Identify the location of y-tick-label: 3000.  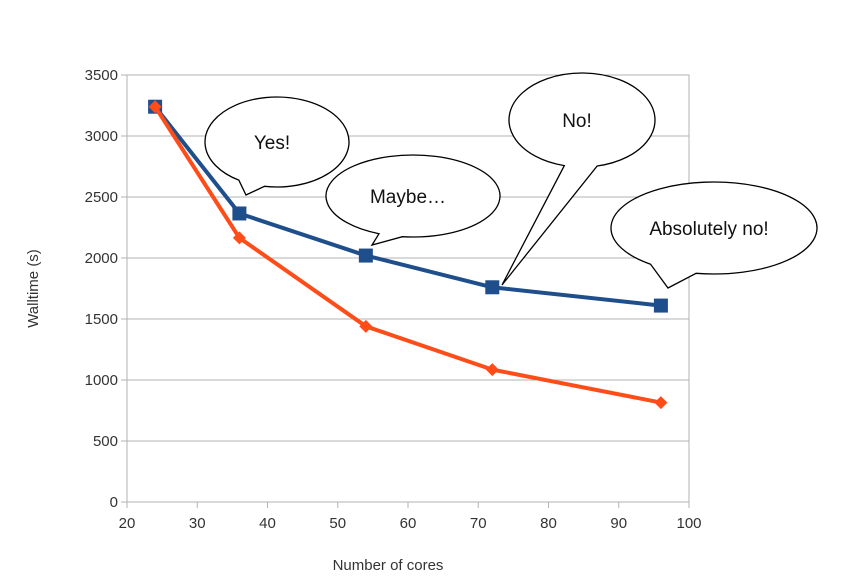
(101, 136).